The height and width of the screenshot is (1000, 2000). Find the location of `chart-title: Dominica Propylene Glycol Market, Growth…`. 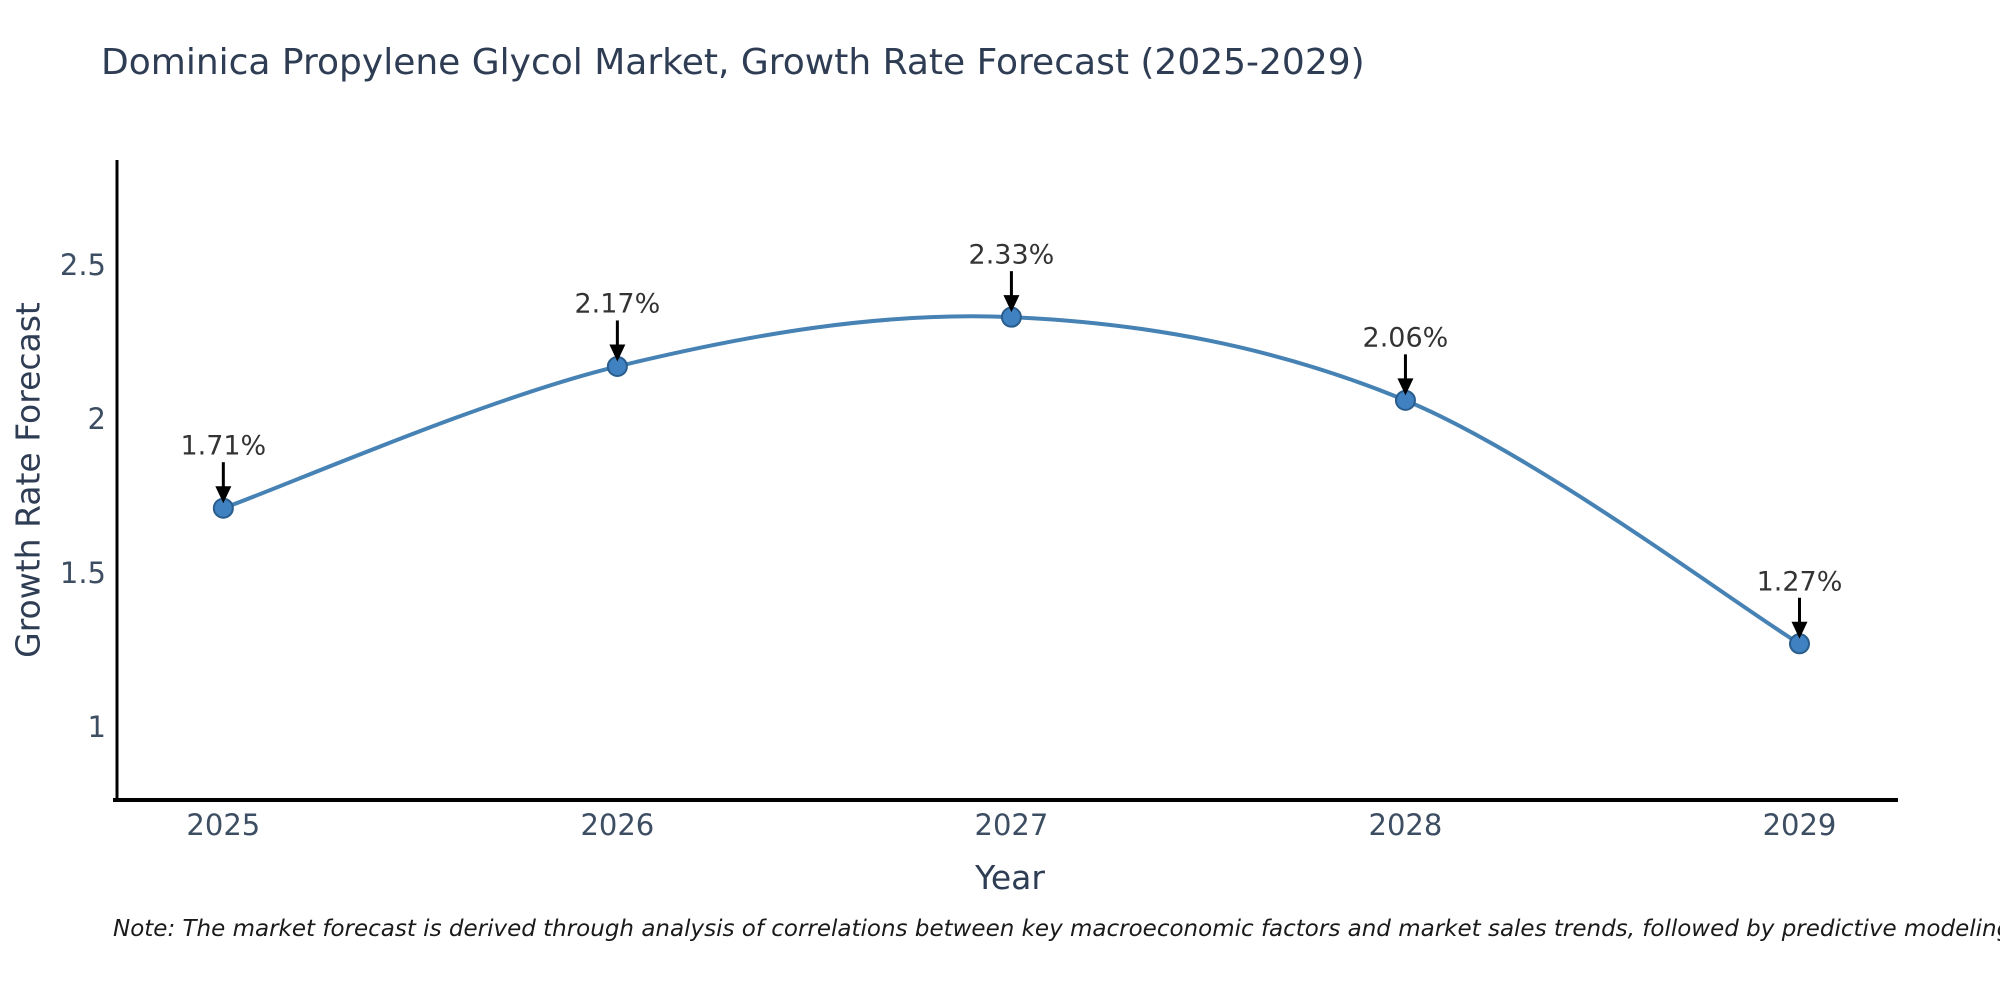

chart-title: Dominica Propylene Glycol Market, Growth… is located at coordinates (733, 62).